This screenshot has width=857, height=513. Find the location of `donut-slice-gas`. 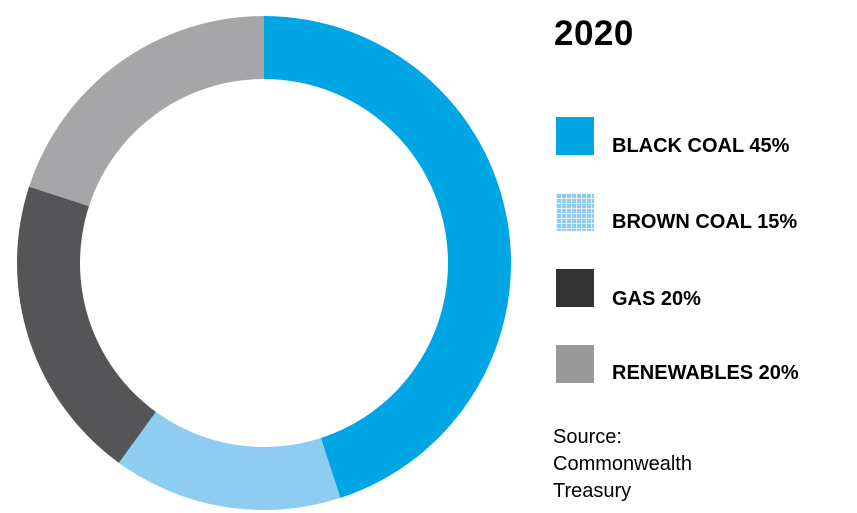

donut-slice-gas is located at coordinates (86, 324).